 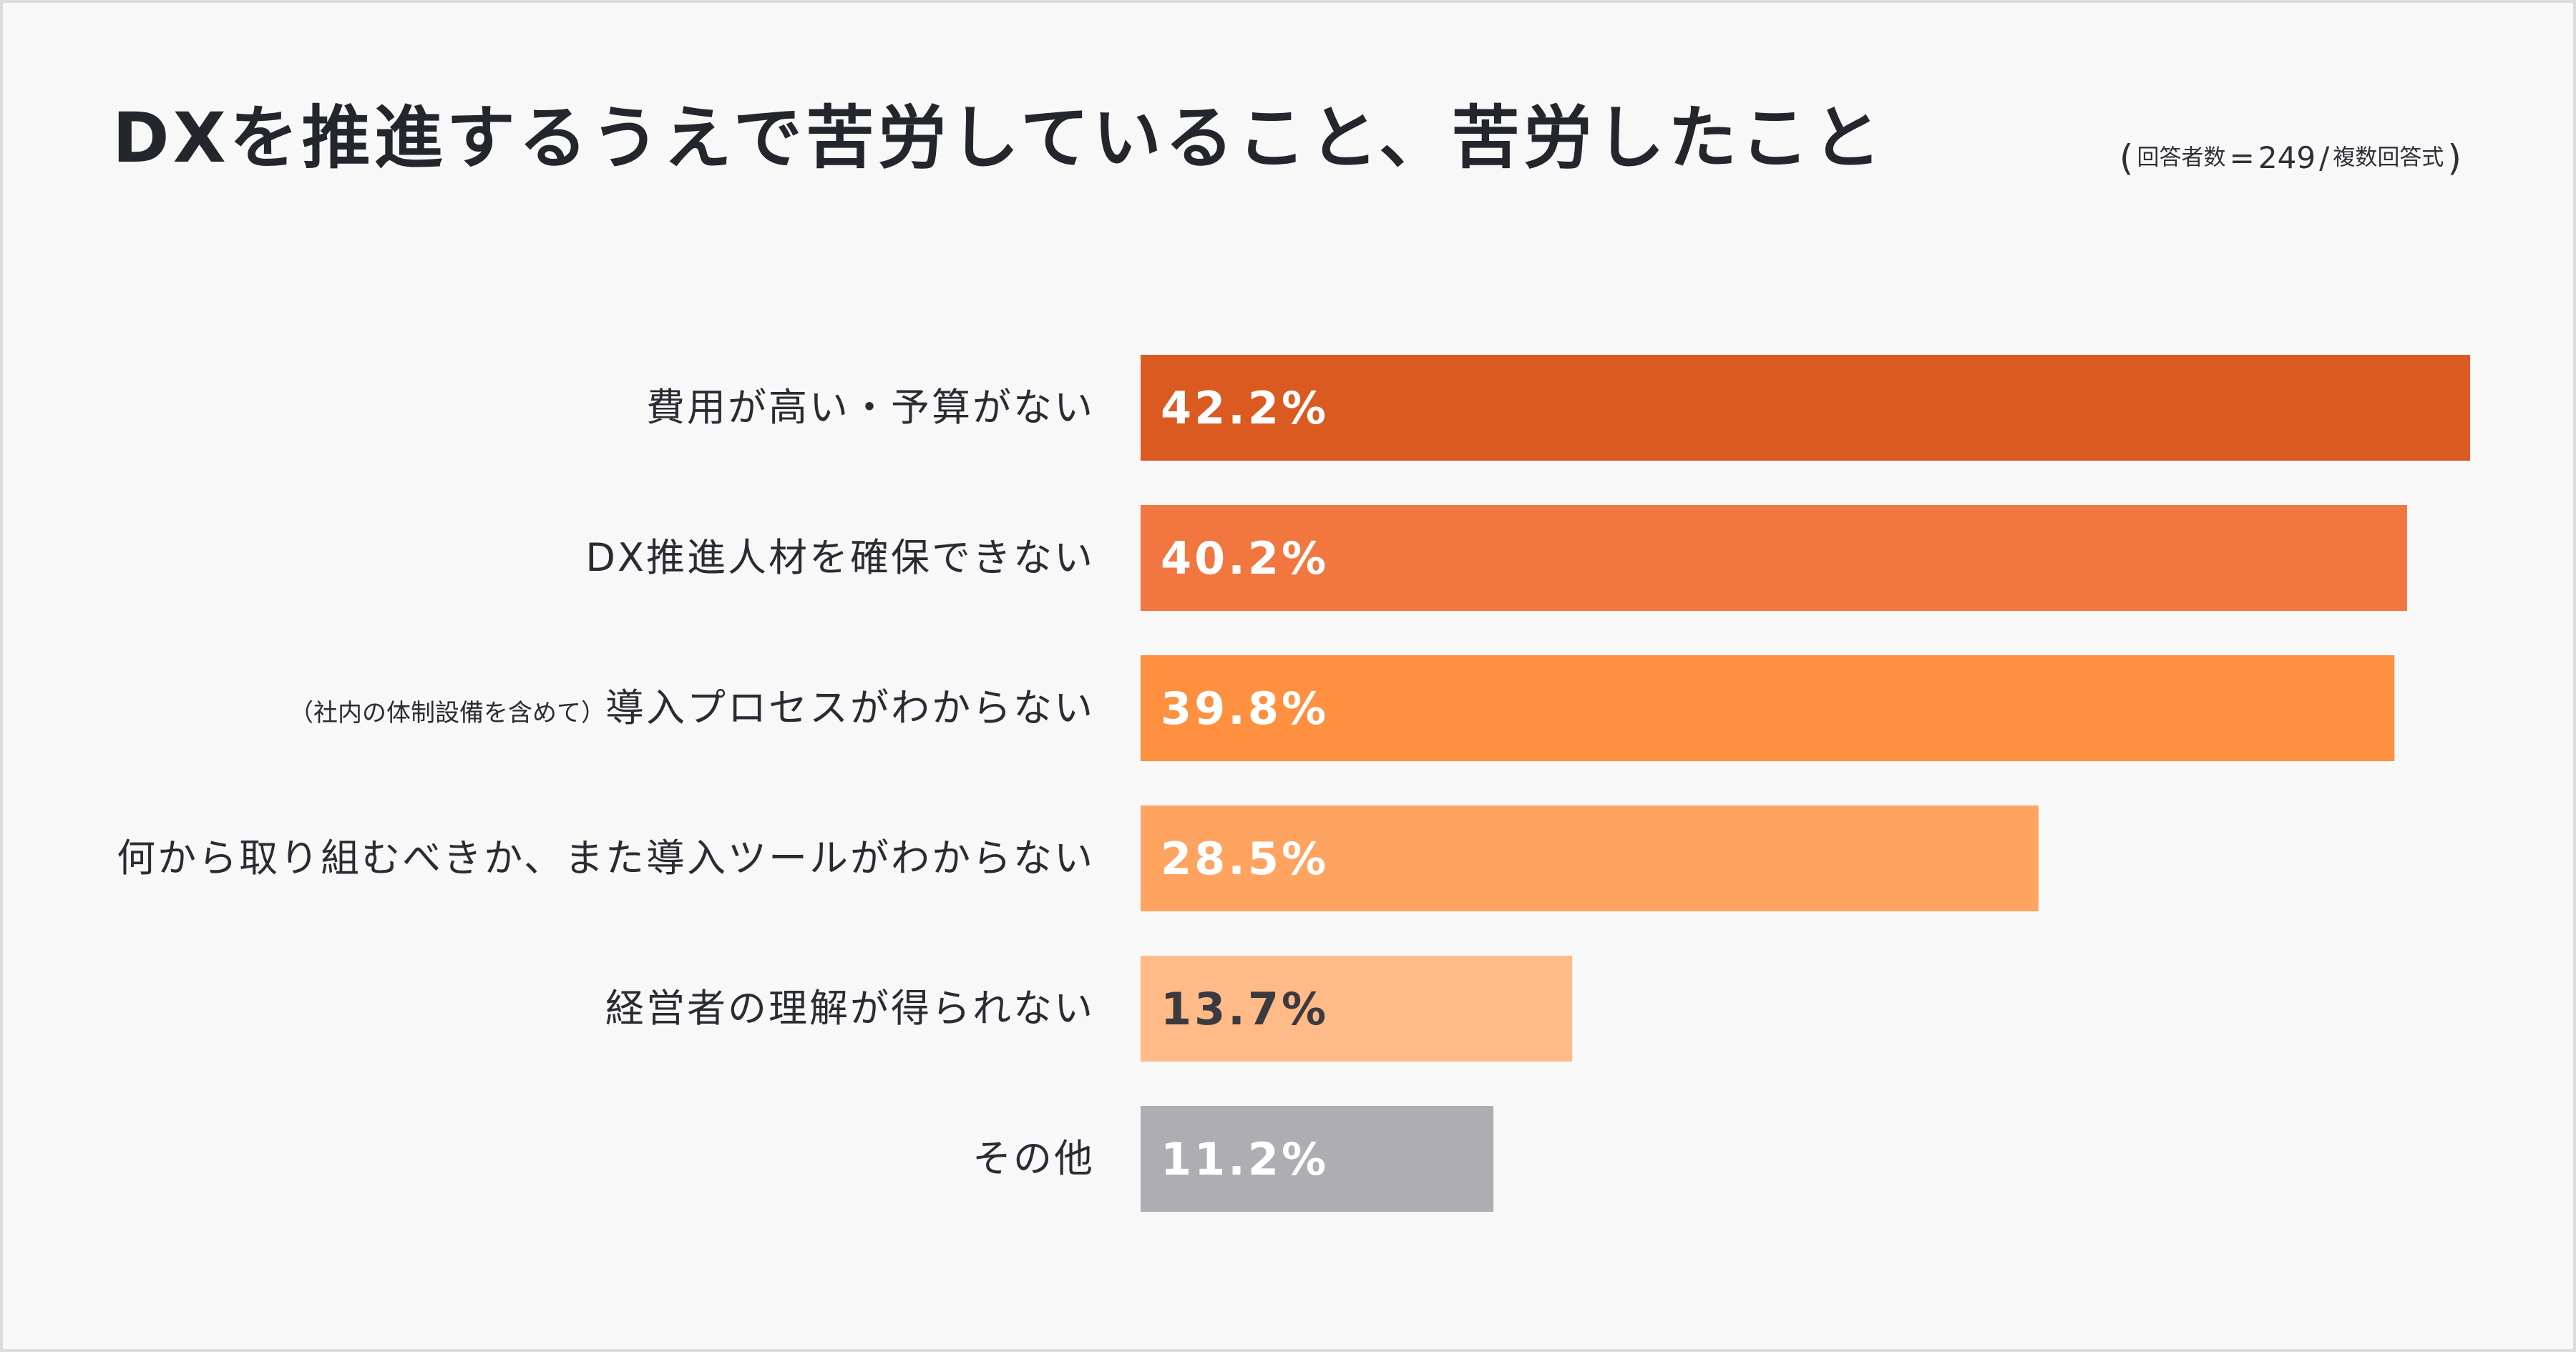 I want to click on category-label-5: 経営者の理解が得られない, so click(x=850, y=1009).